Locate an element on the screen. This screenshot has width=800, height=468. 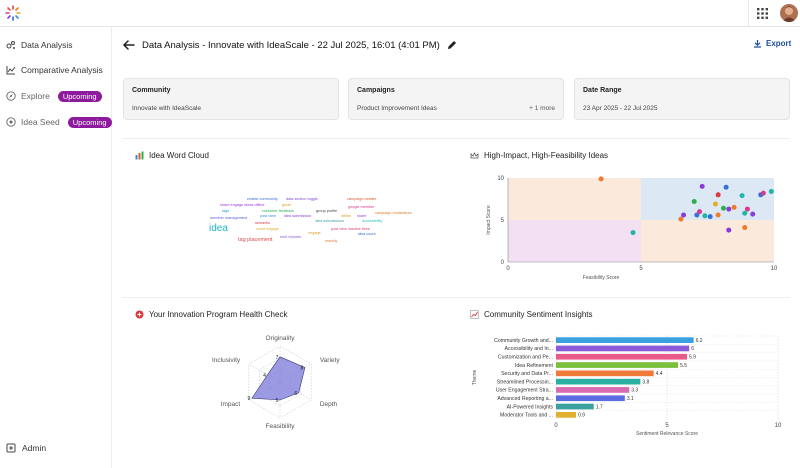
bar-value-label: 6.2 is located at coordinates (699, 341).